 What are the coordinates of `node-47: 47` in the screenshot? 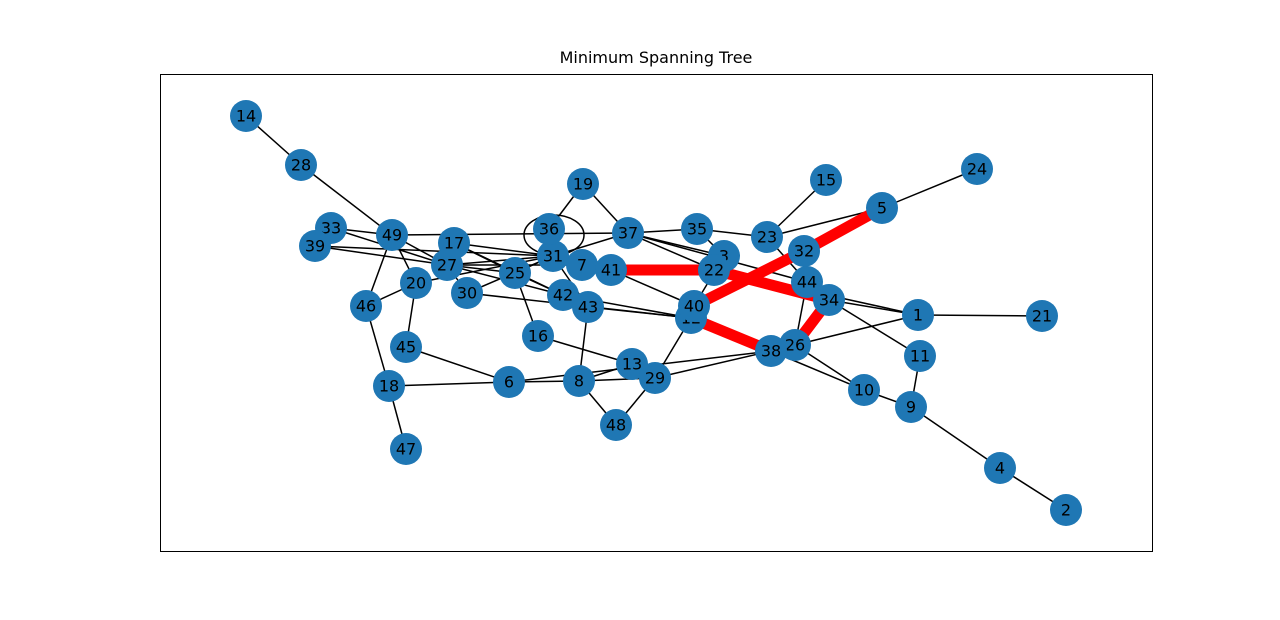 It's located at (406, 449).